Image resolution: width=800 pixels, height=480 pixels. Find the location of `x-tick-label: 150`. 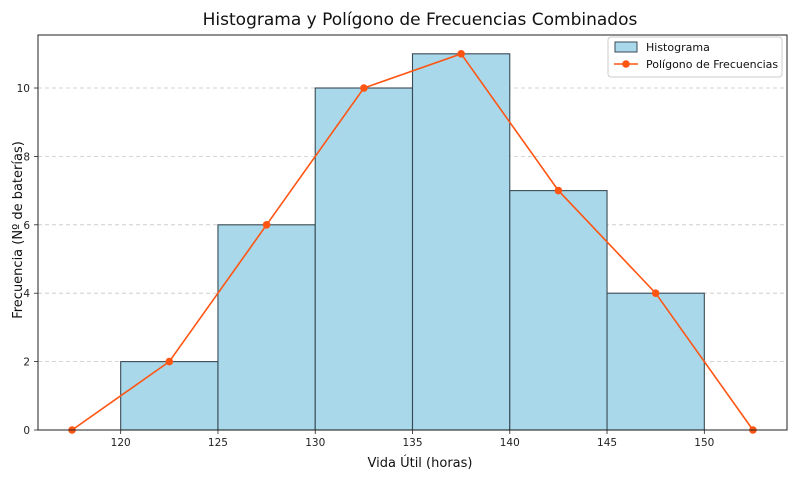

x-tick-label: 150 is located at coordinates (704, 443).